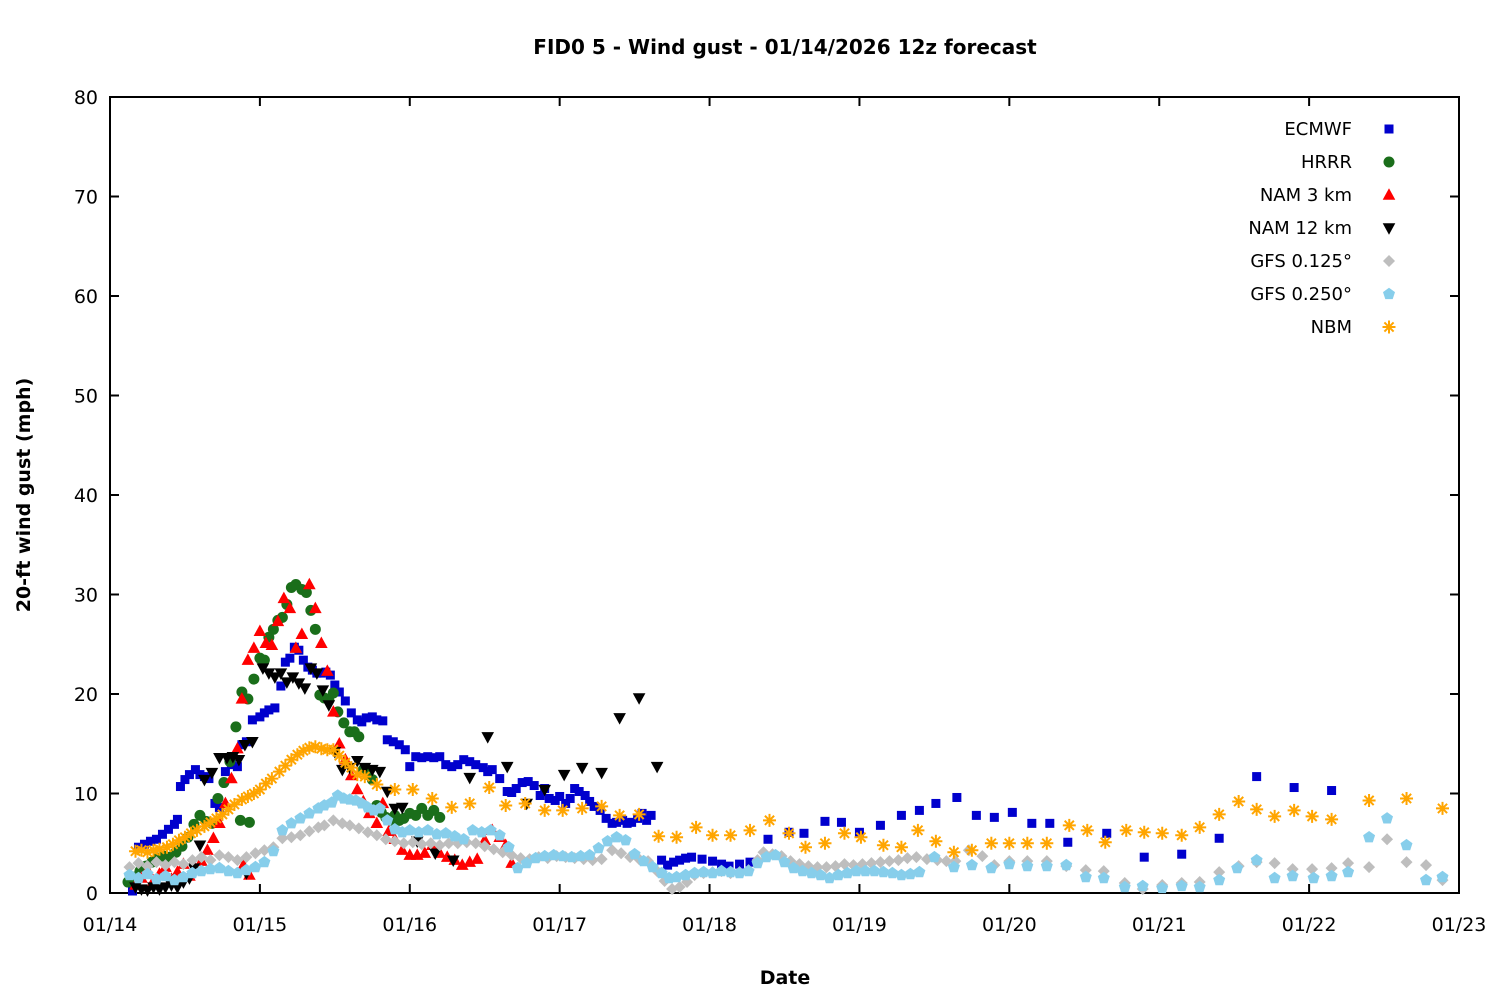 The height and width of the screenshot is (1000, 1500). I want to click on legend-item-gfs-0-250: GFS 0.250°, so click(1322, 294).